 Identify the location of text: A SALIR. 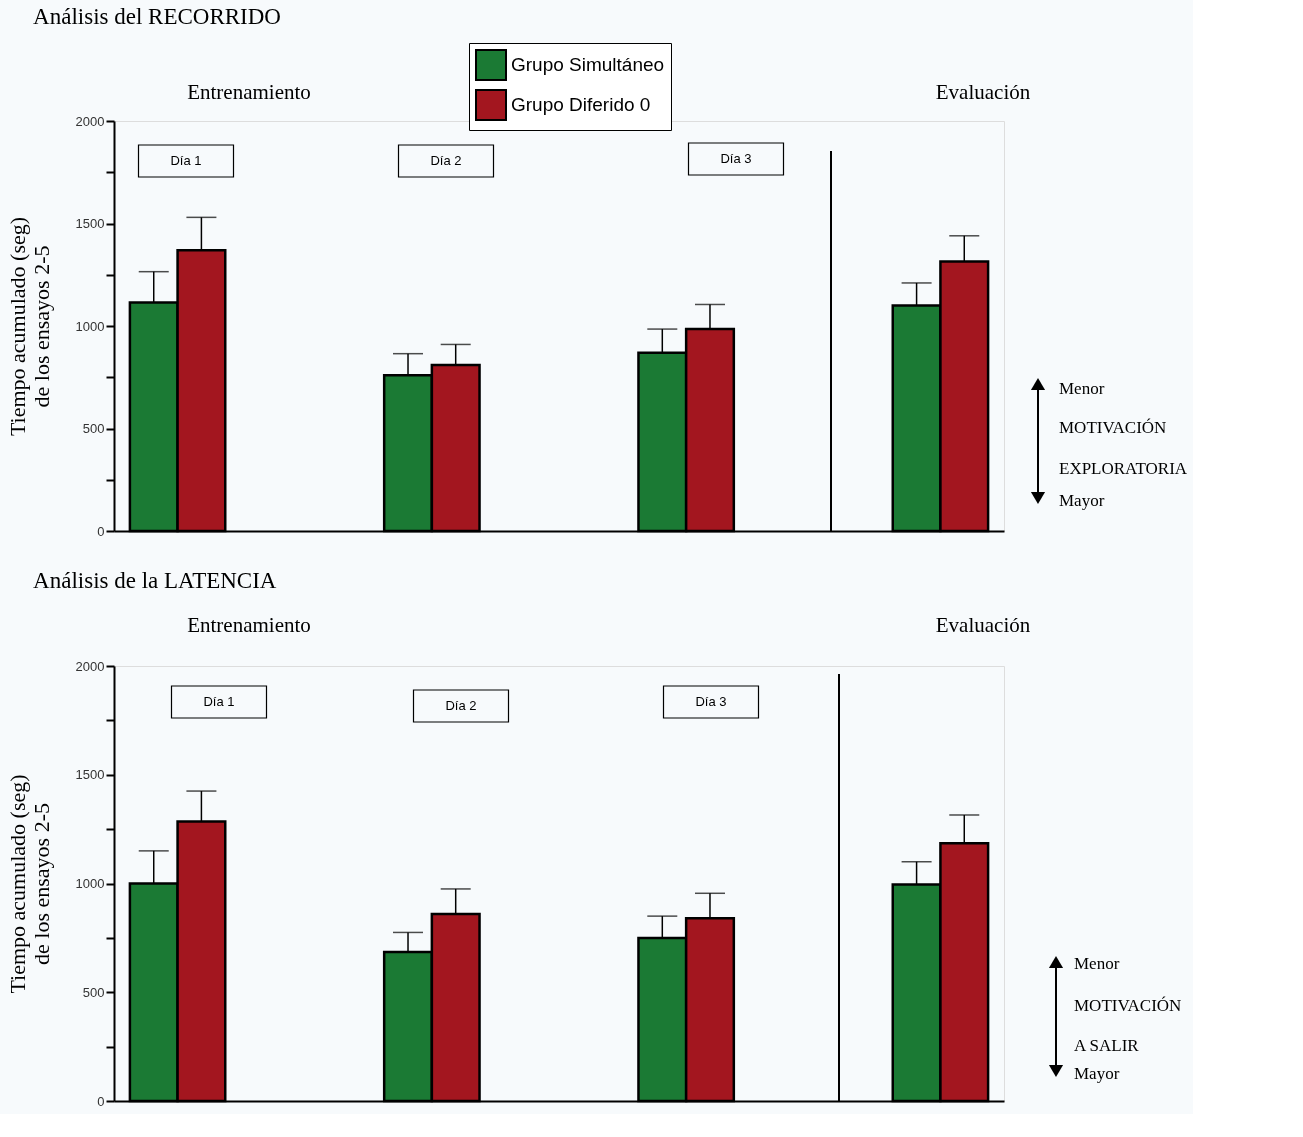
(1107, 1045).